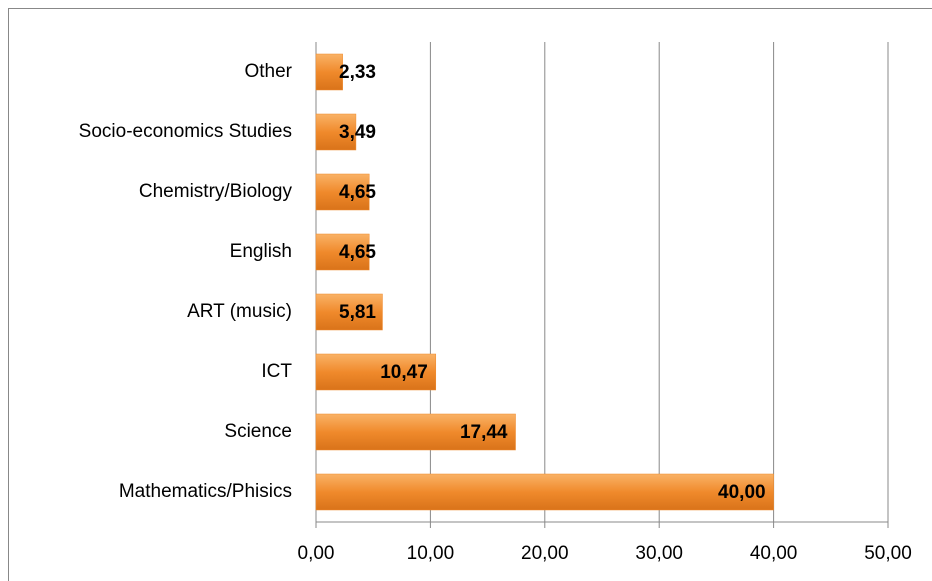 The image size is (932, 581). What do you see at coordinates (316, 553) in the screenshot?
I see `x-tick-label: 0,00` at bounding box center [316, 553].